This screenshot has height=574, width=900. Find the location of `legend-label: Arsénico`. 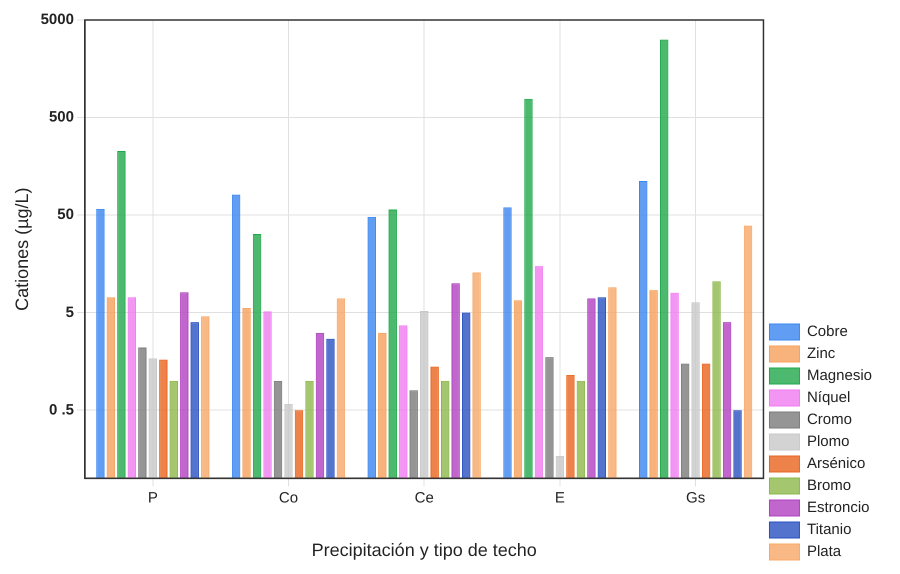

legend-label: Arsénico is located at coordinates (836, 463).